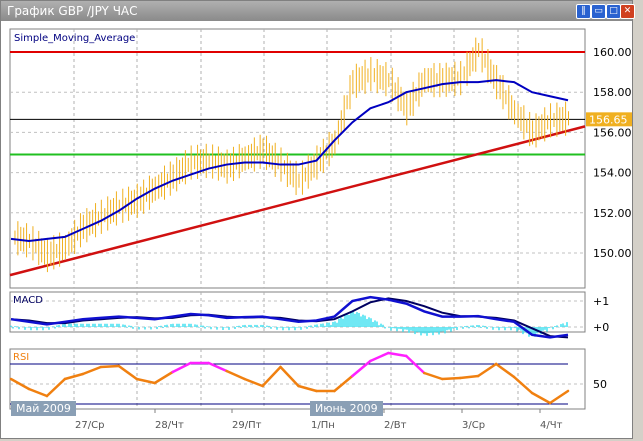  What do you see at coordinates (613, 11) in the screenshot?
I see `maximize-button: □` at bounding box center [613, 11].